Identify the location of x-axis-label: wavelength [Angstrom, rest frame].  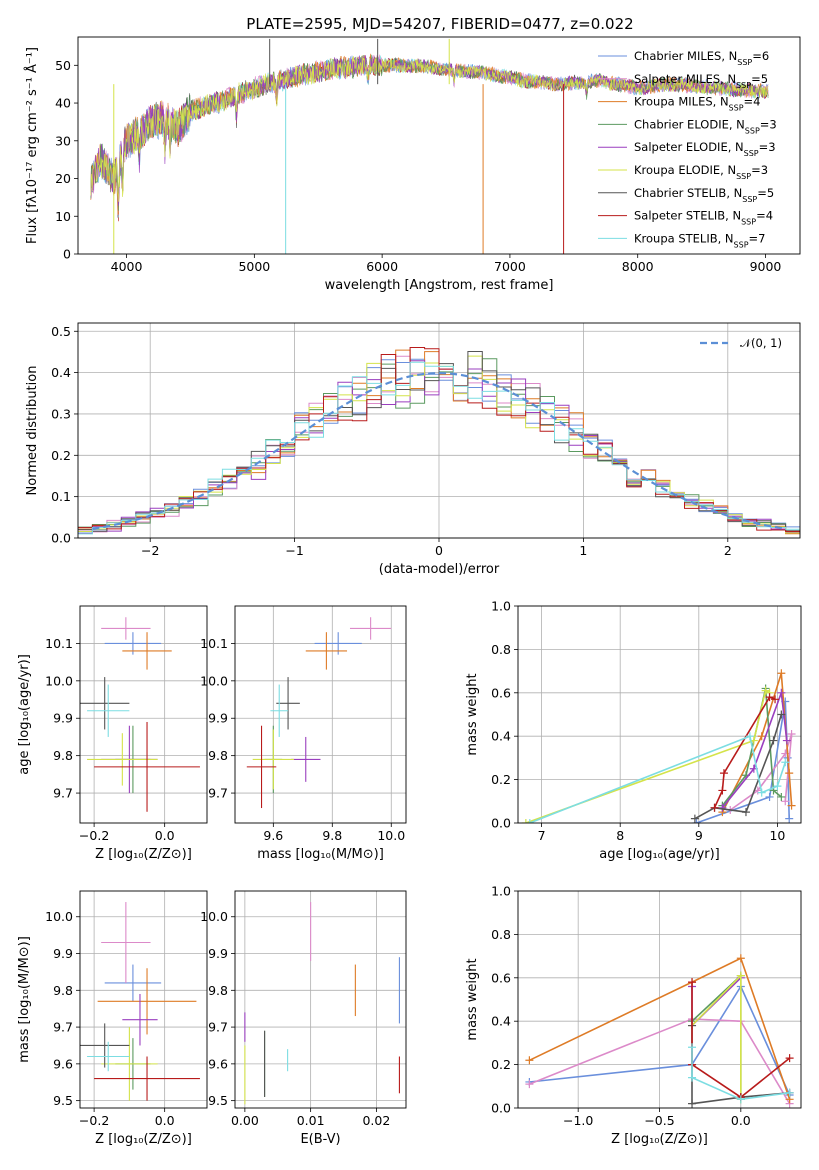
(439, 285).